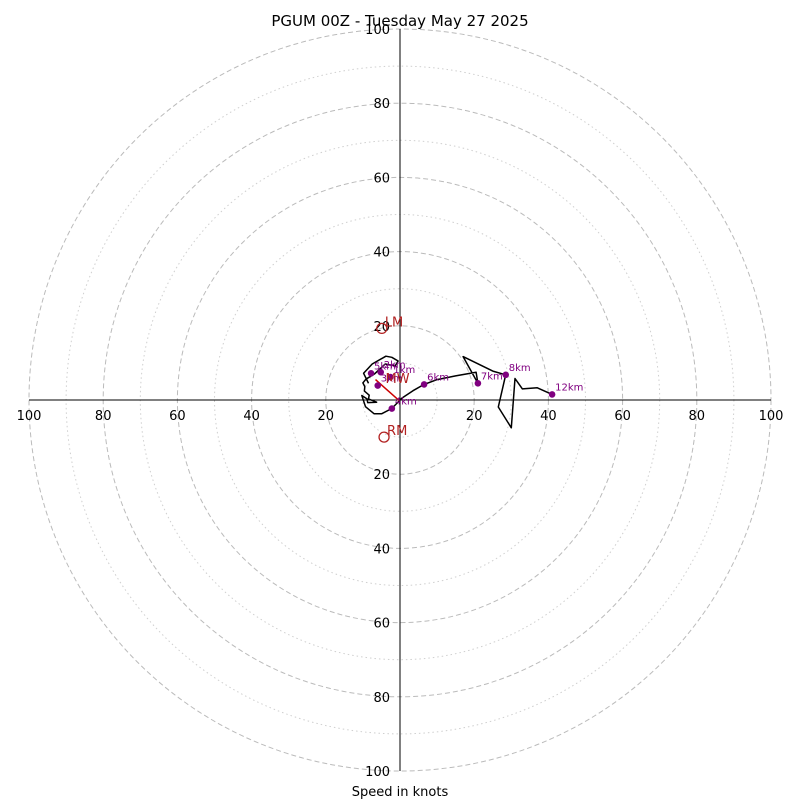 Image resolution: width=800 pixels, height=800 pixels. I want to click on storm-motion-label: LM, so click(394, 322).